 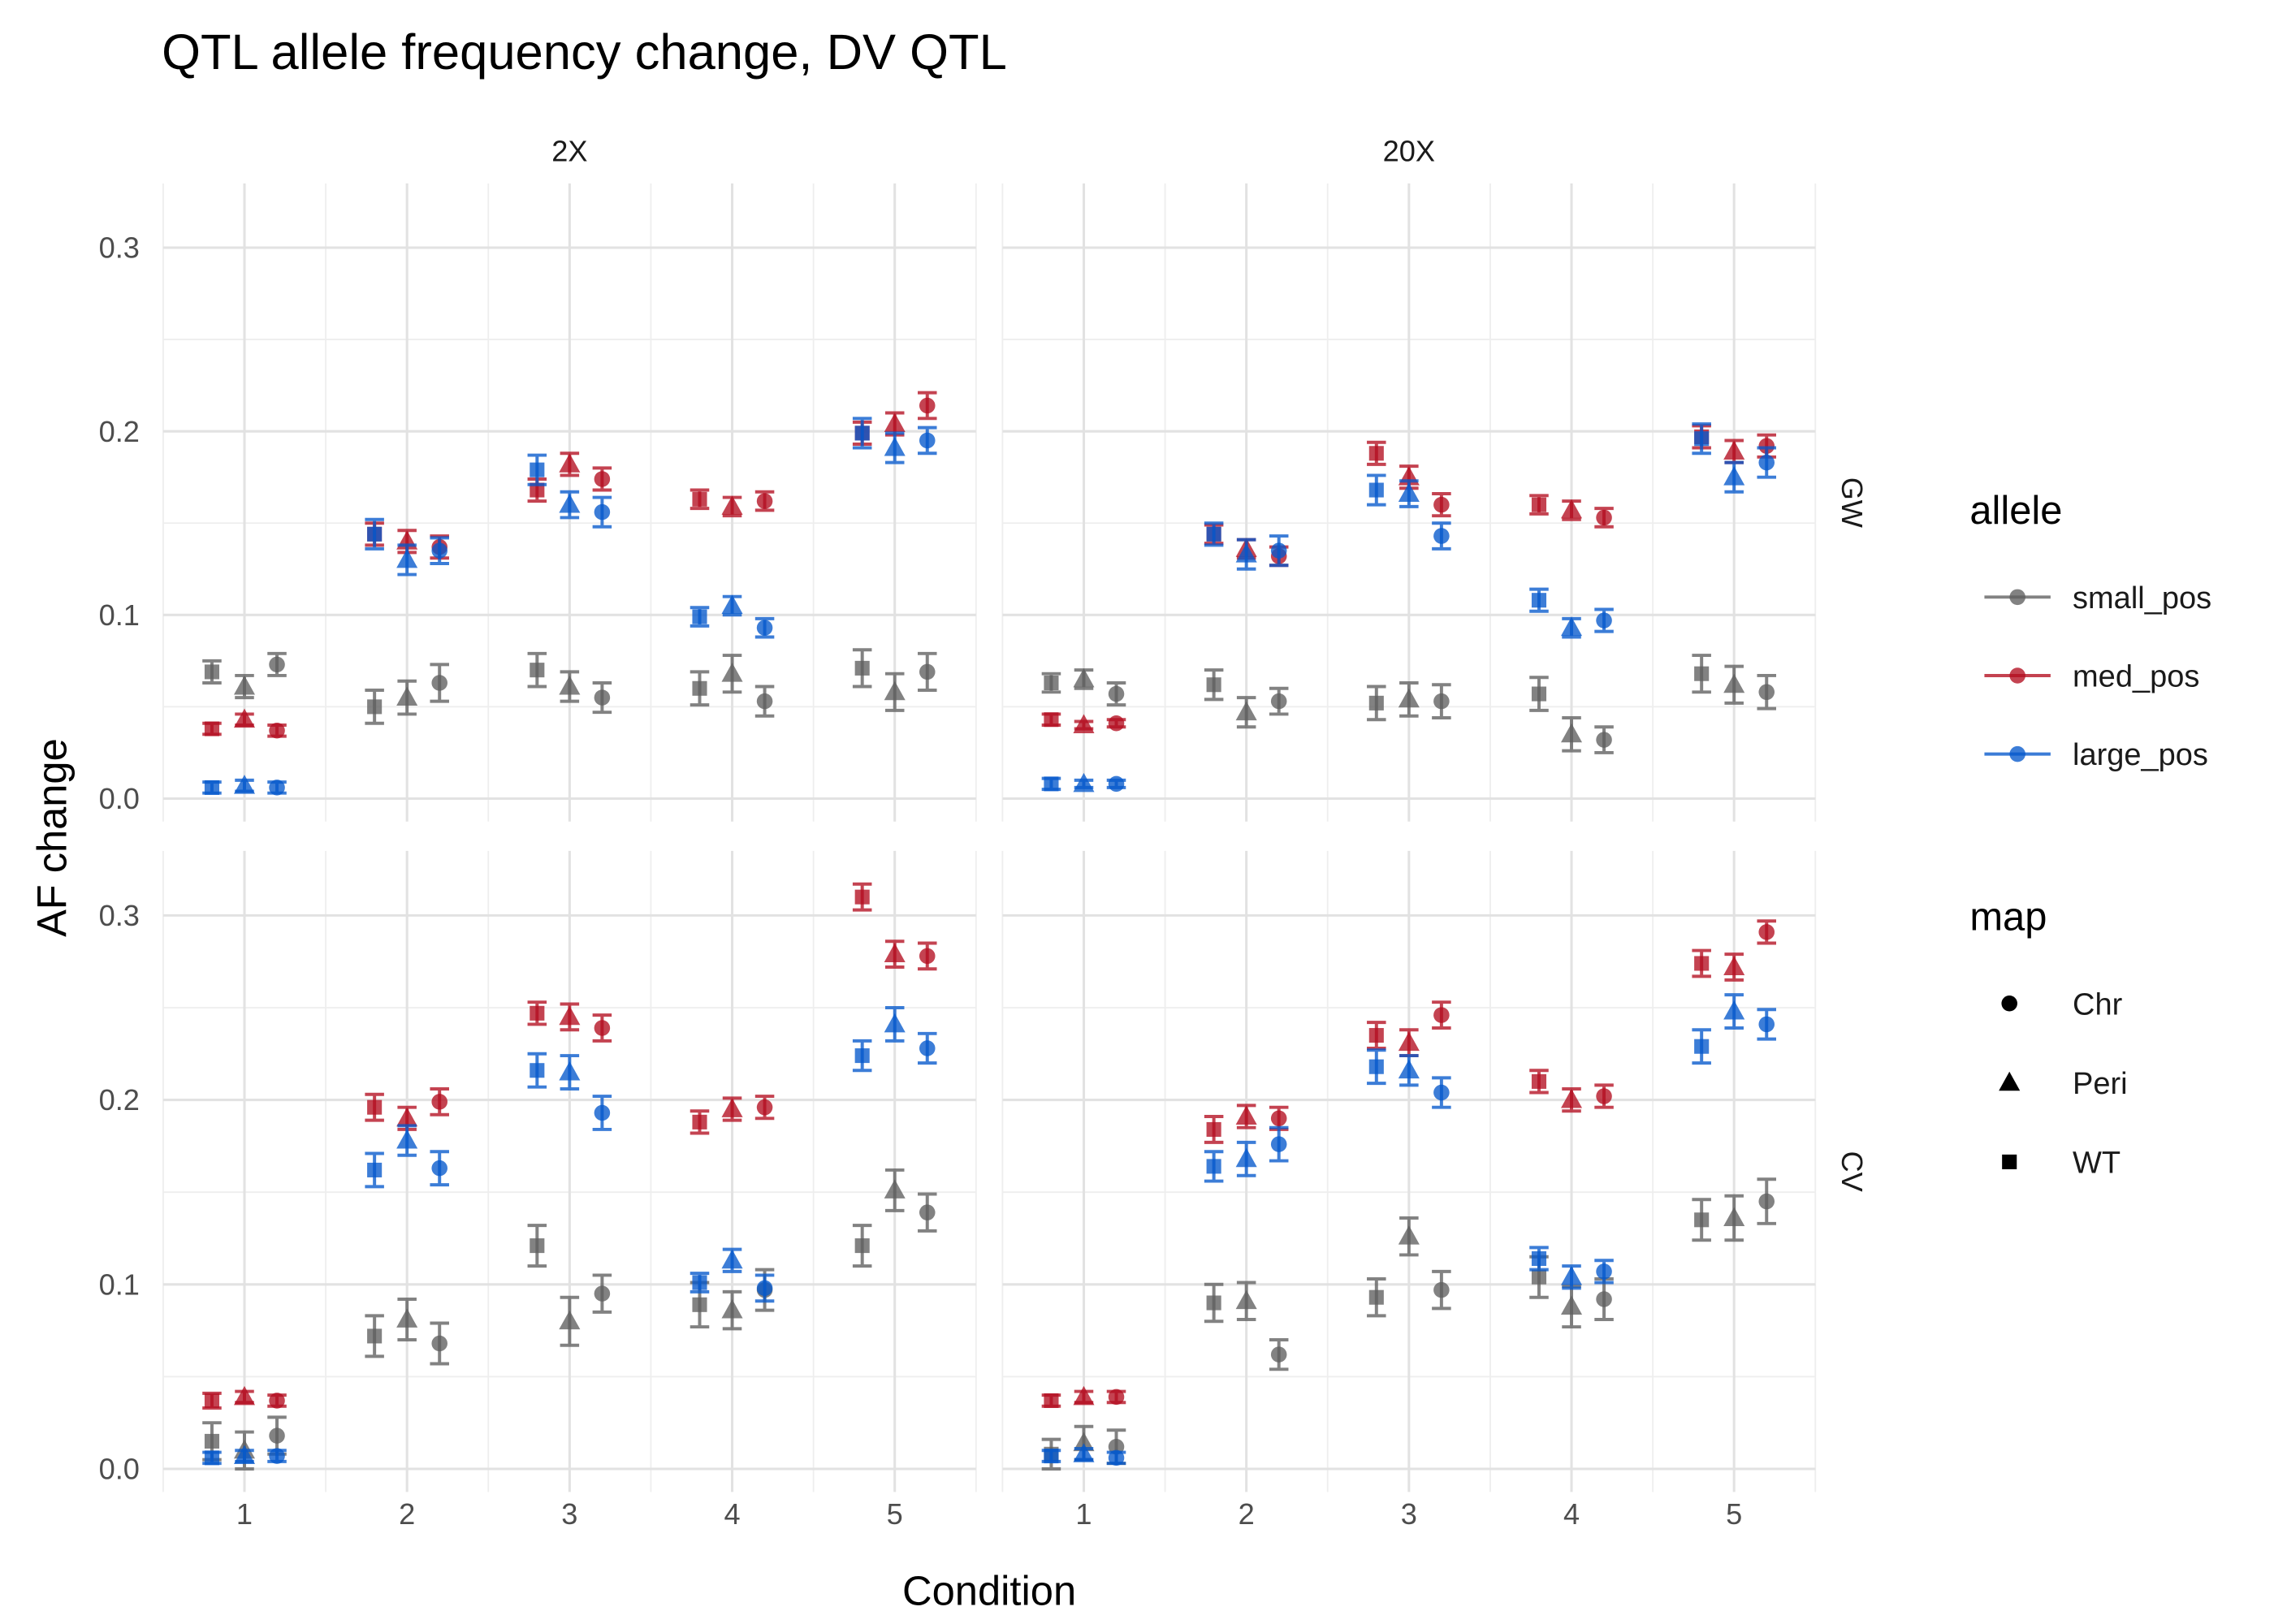 I want to click on strip-label-col: 2X, so click(x=569, y=152).